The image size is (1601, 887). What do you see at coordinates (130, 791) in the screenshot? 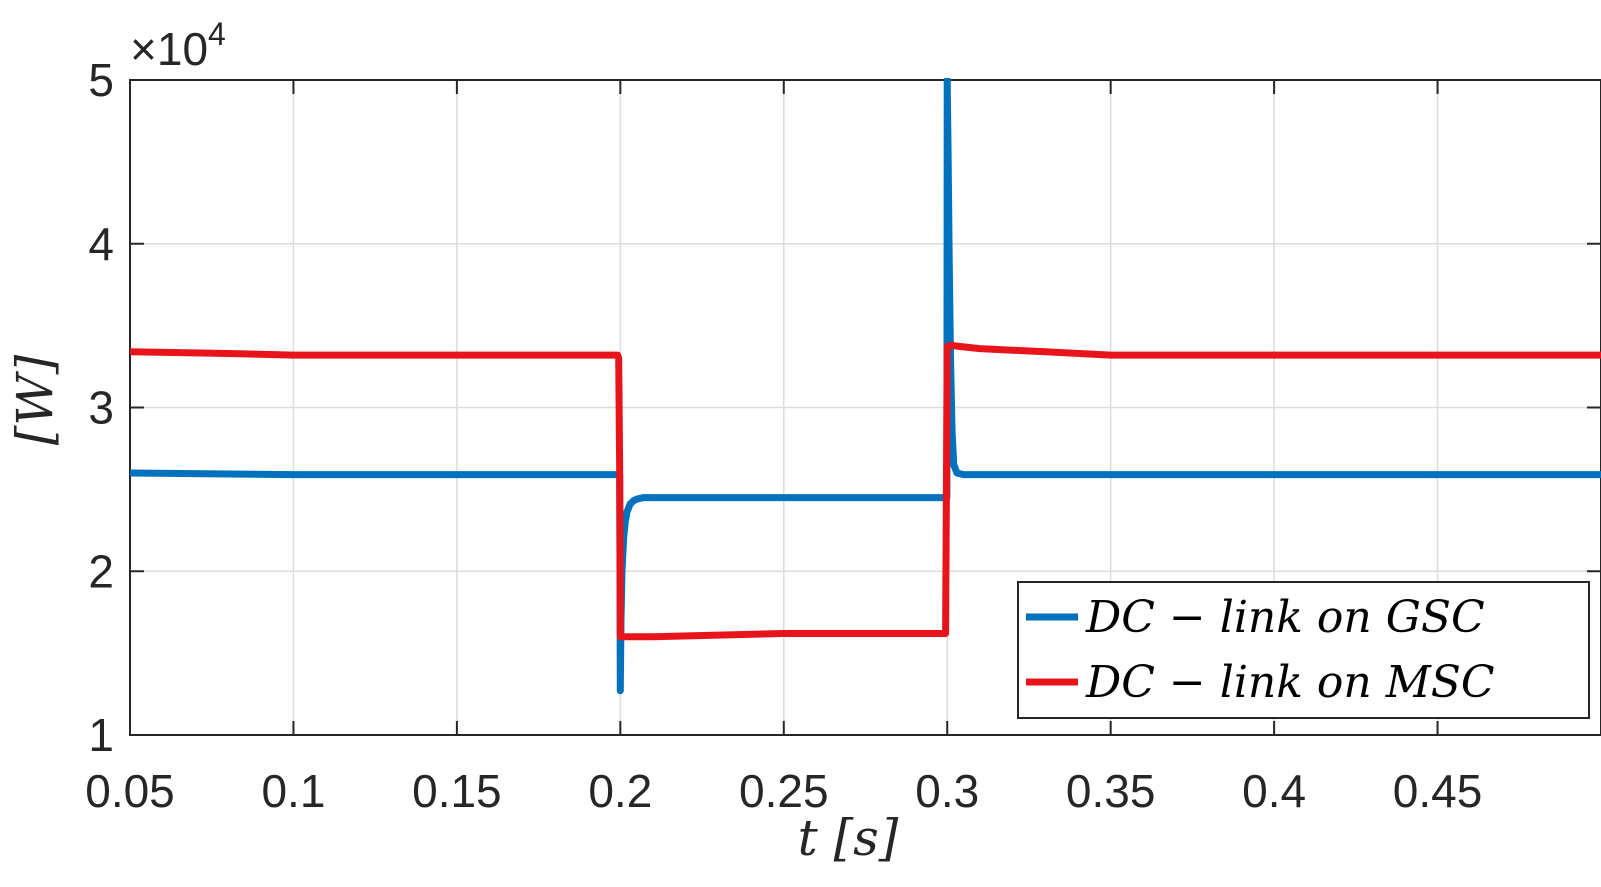
I see `x-tick-label: 0.05` at bounding box center [130, 791].